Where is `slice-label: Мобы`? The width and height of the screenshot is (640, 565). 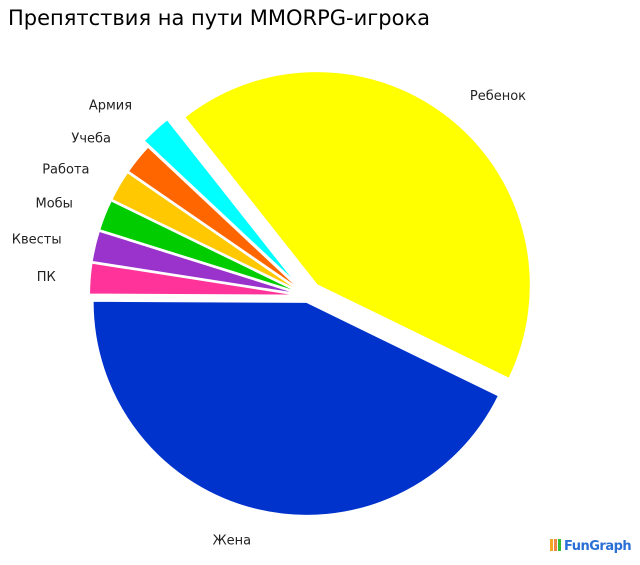 slice-label: Мобы is located at coordinates (53, 203).